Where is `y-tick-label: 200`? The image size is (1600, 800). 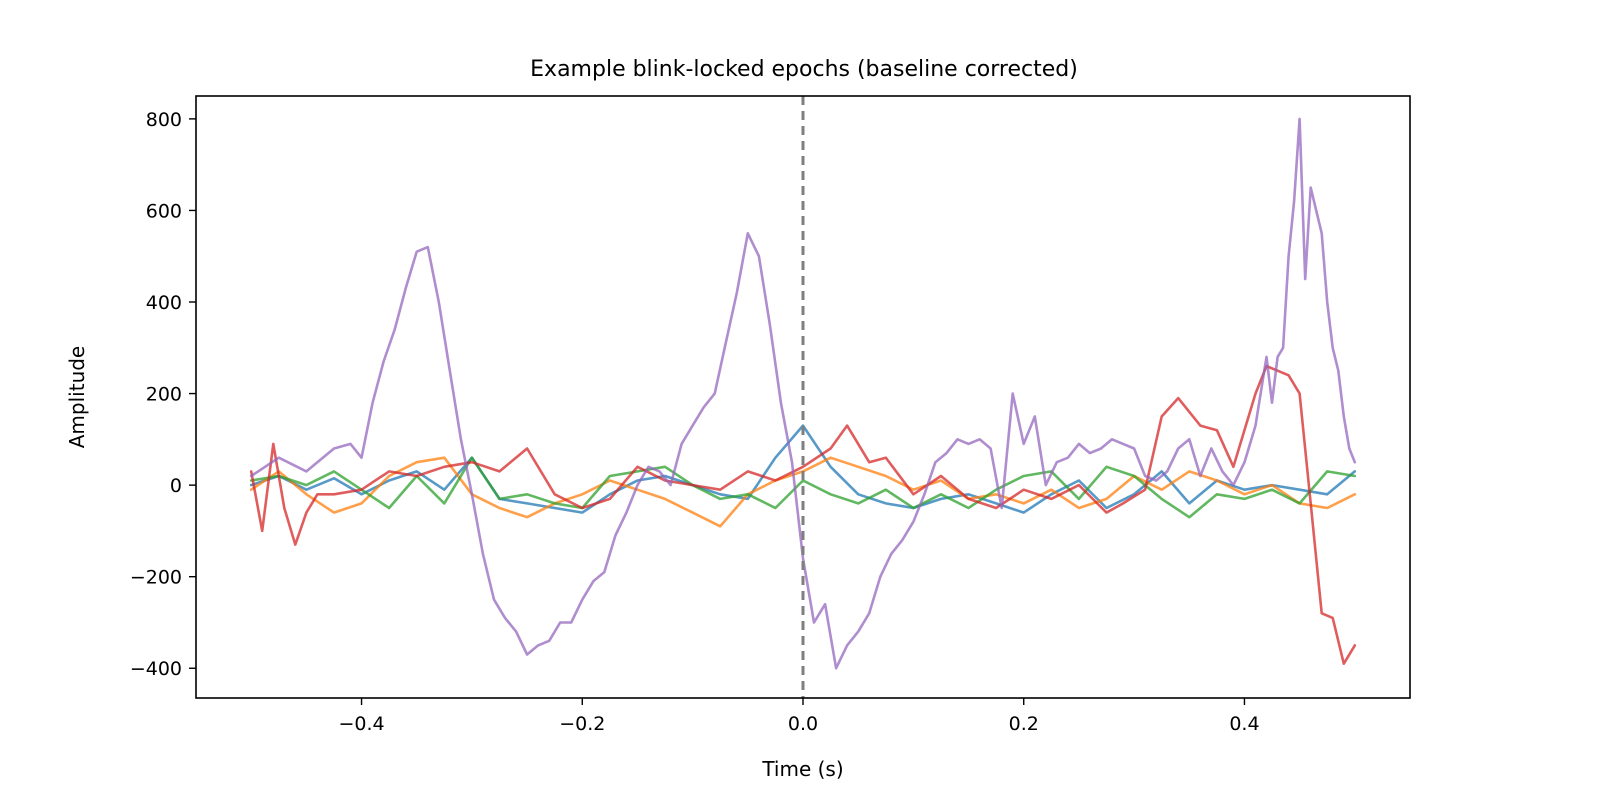 y-tick-label: 200 is located at coordinates (164, 395).